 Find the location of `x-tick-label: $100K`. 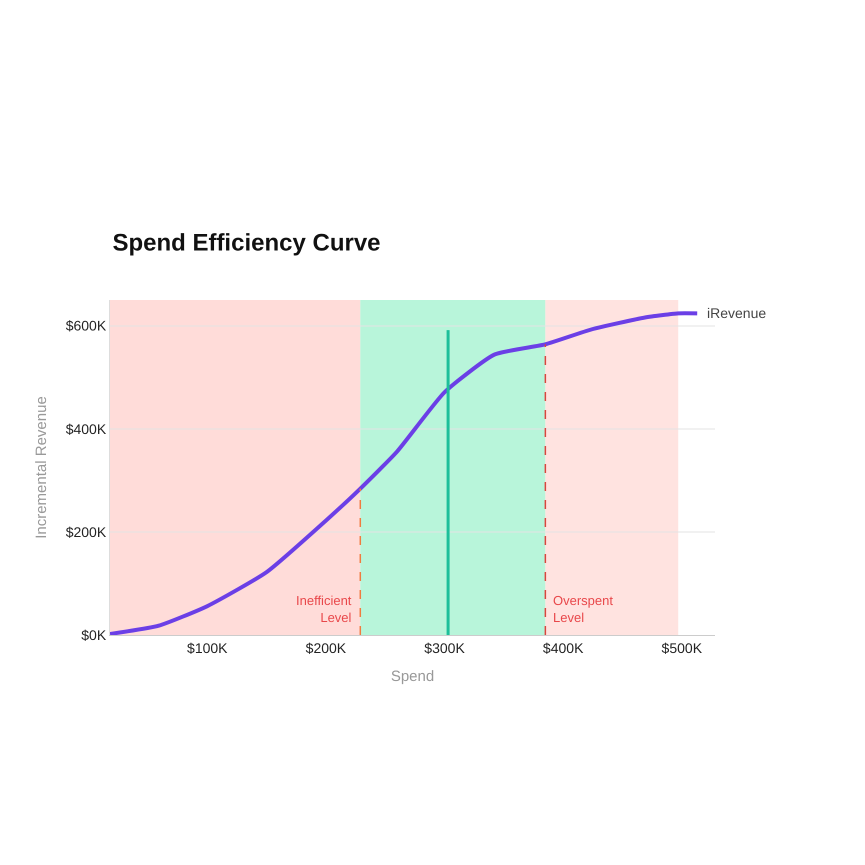

x-tick-label: $100K is located at coordinates (207, 648).